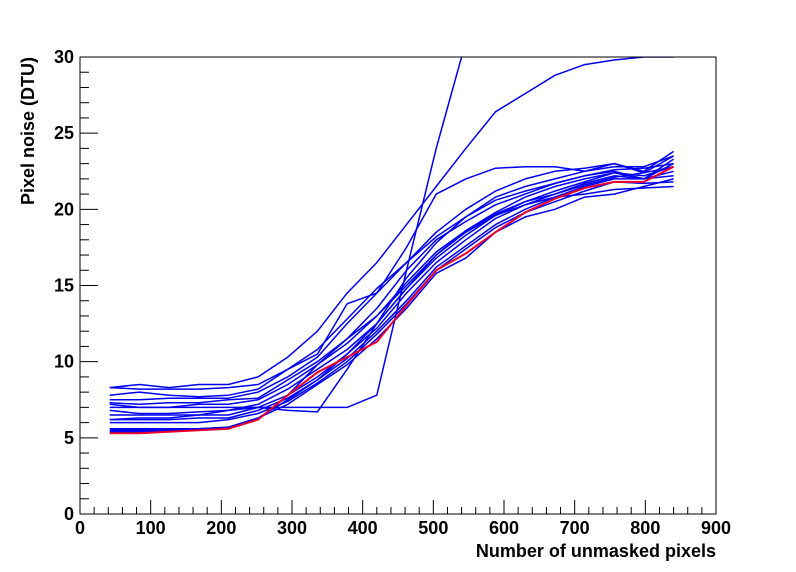  I want to click on x-tick-label: 0, so click(80, 528).